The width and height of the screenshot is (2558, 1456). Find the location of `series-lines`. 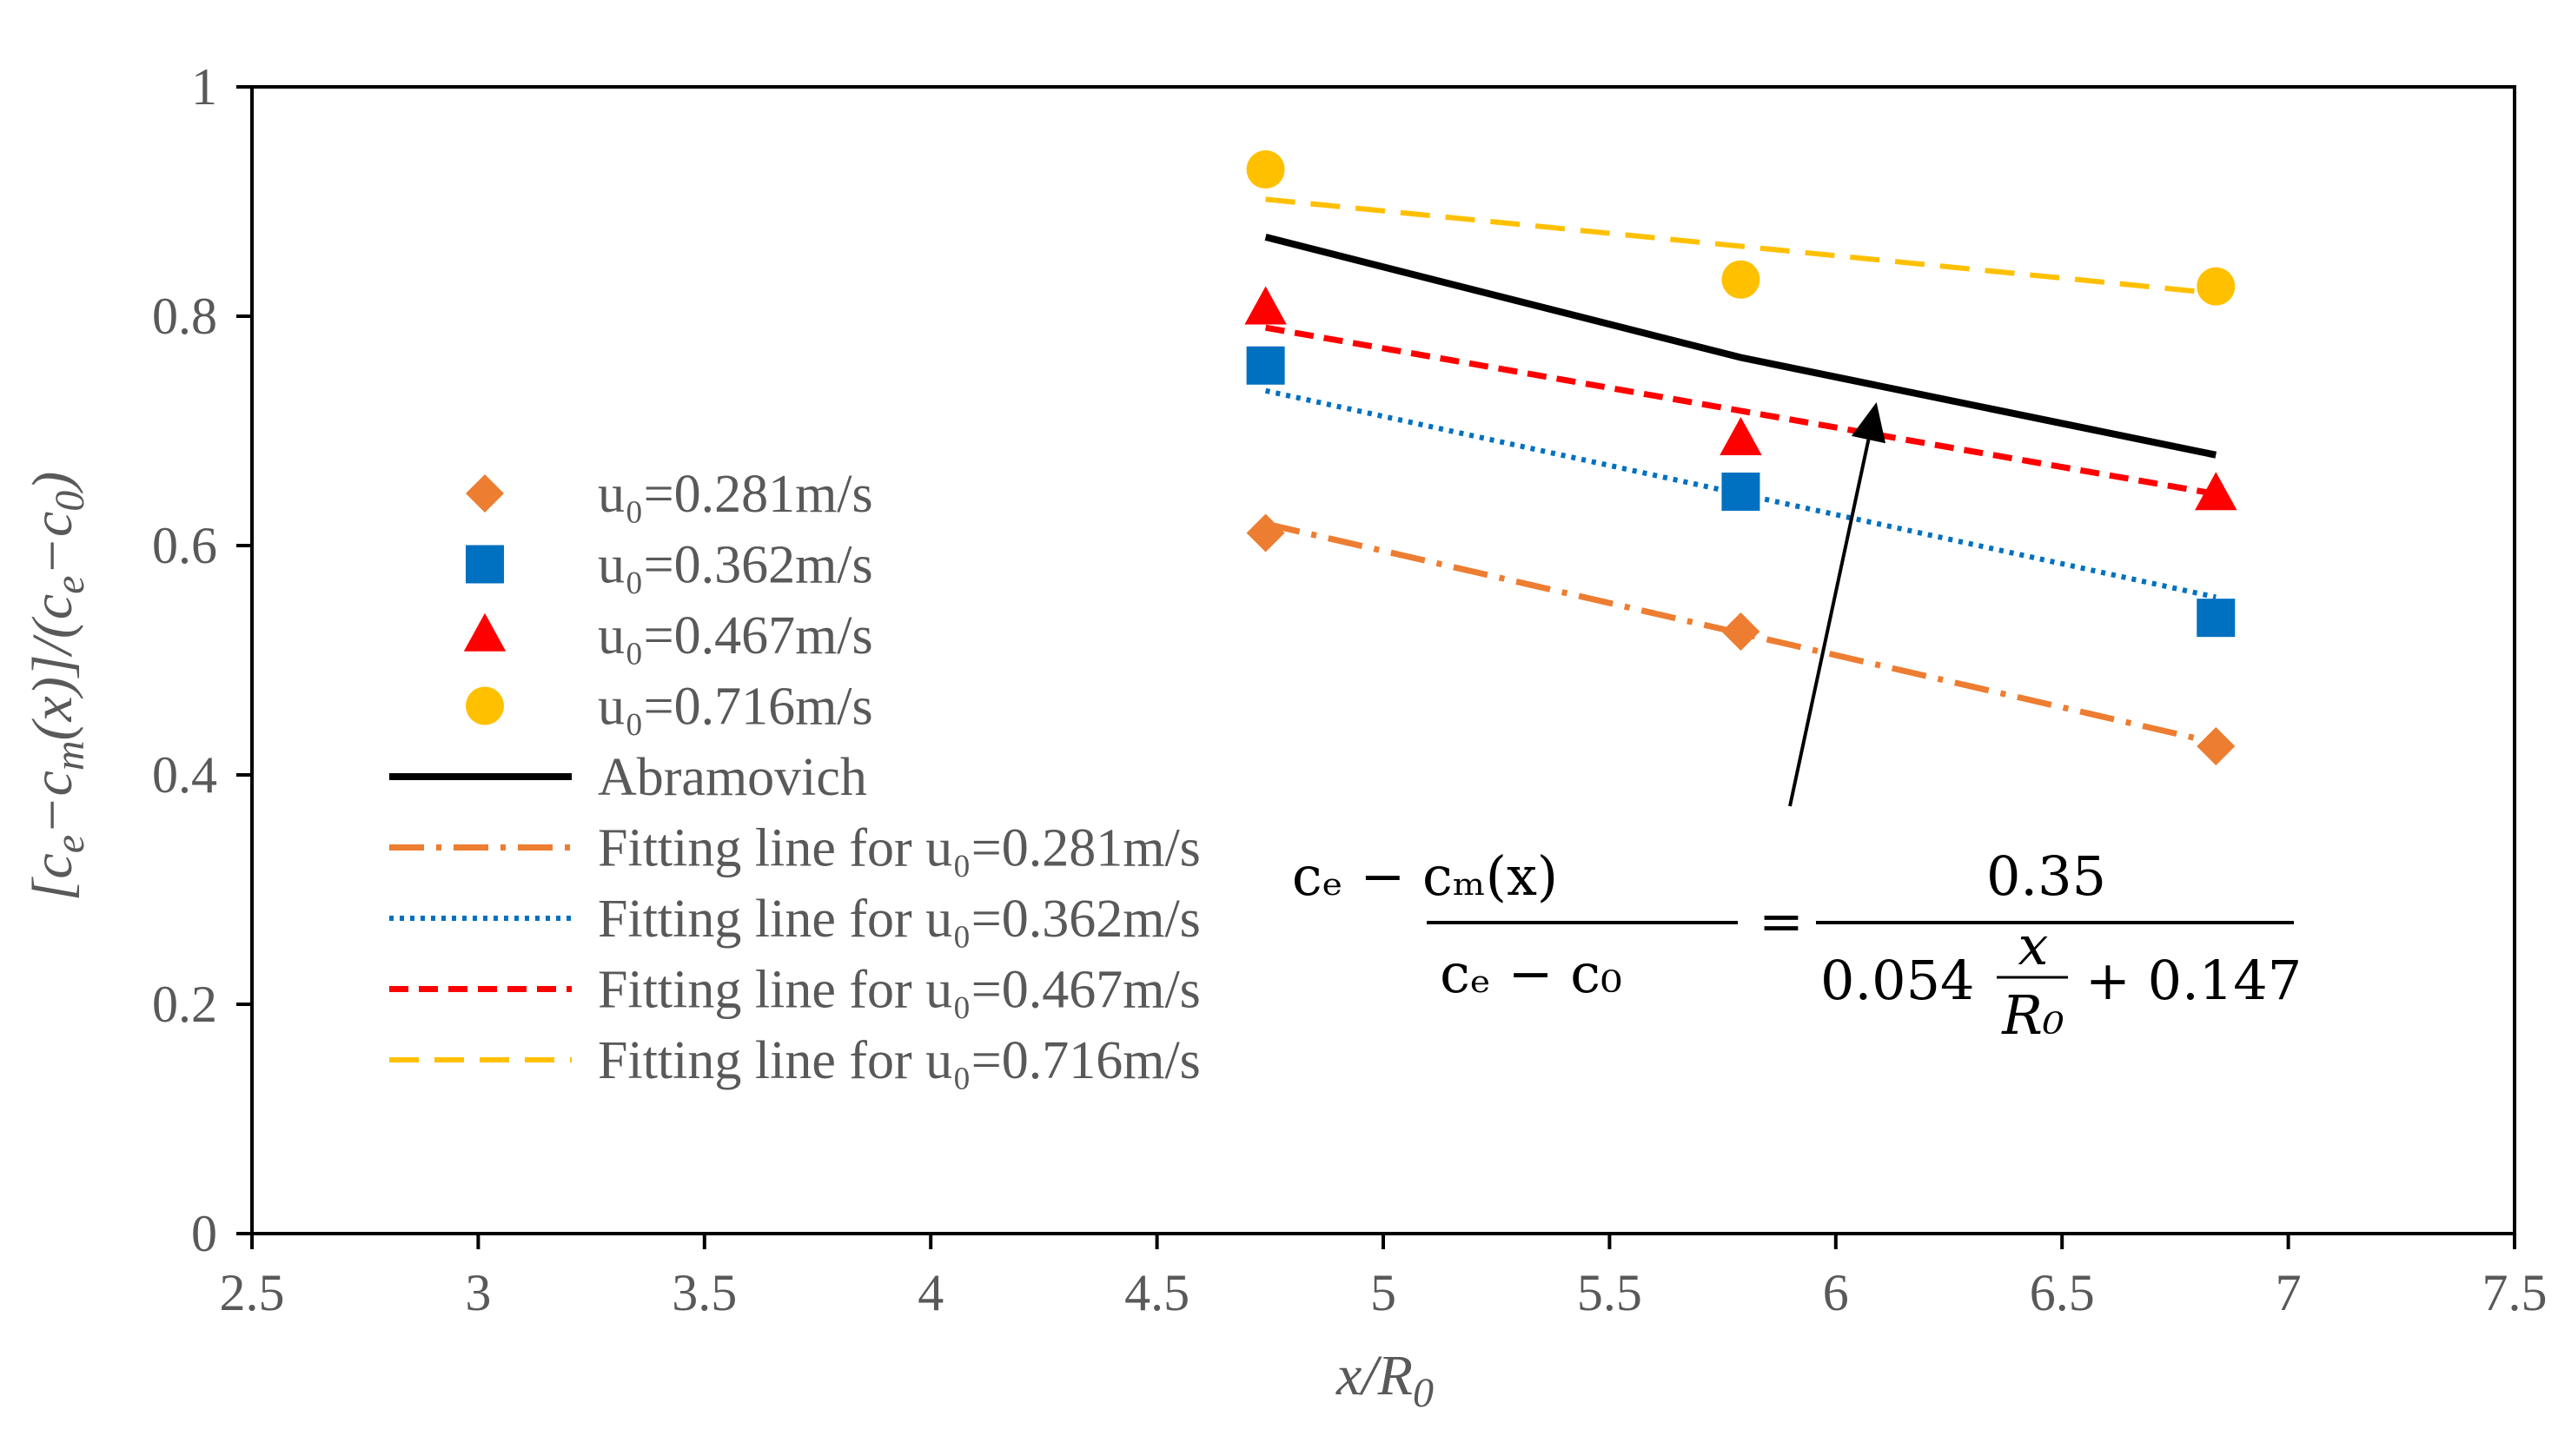

series-lines is located at coordinates (1740, 471).